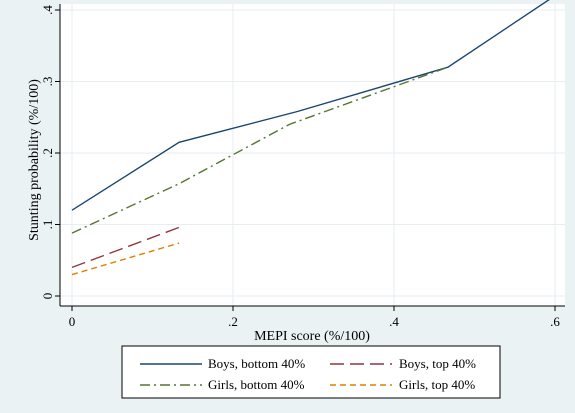  Describe the element at coordinates (256, 384) in the screenshot. I see `legend-label-2: Girls, bottom 40%` at that location.